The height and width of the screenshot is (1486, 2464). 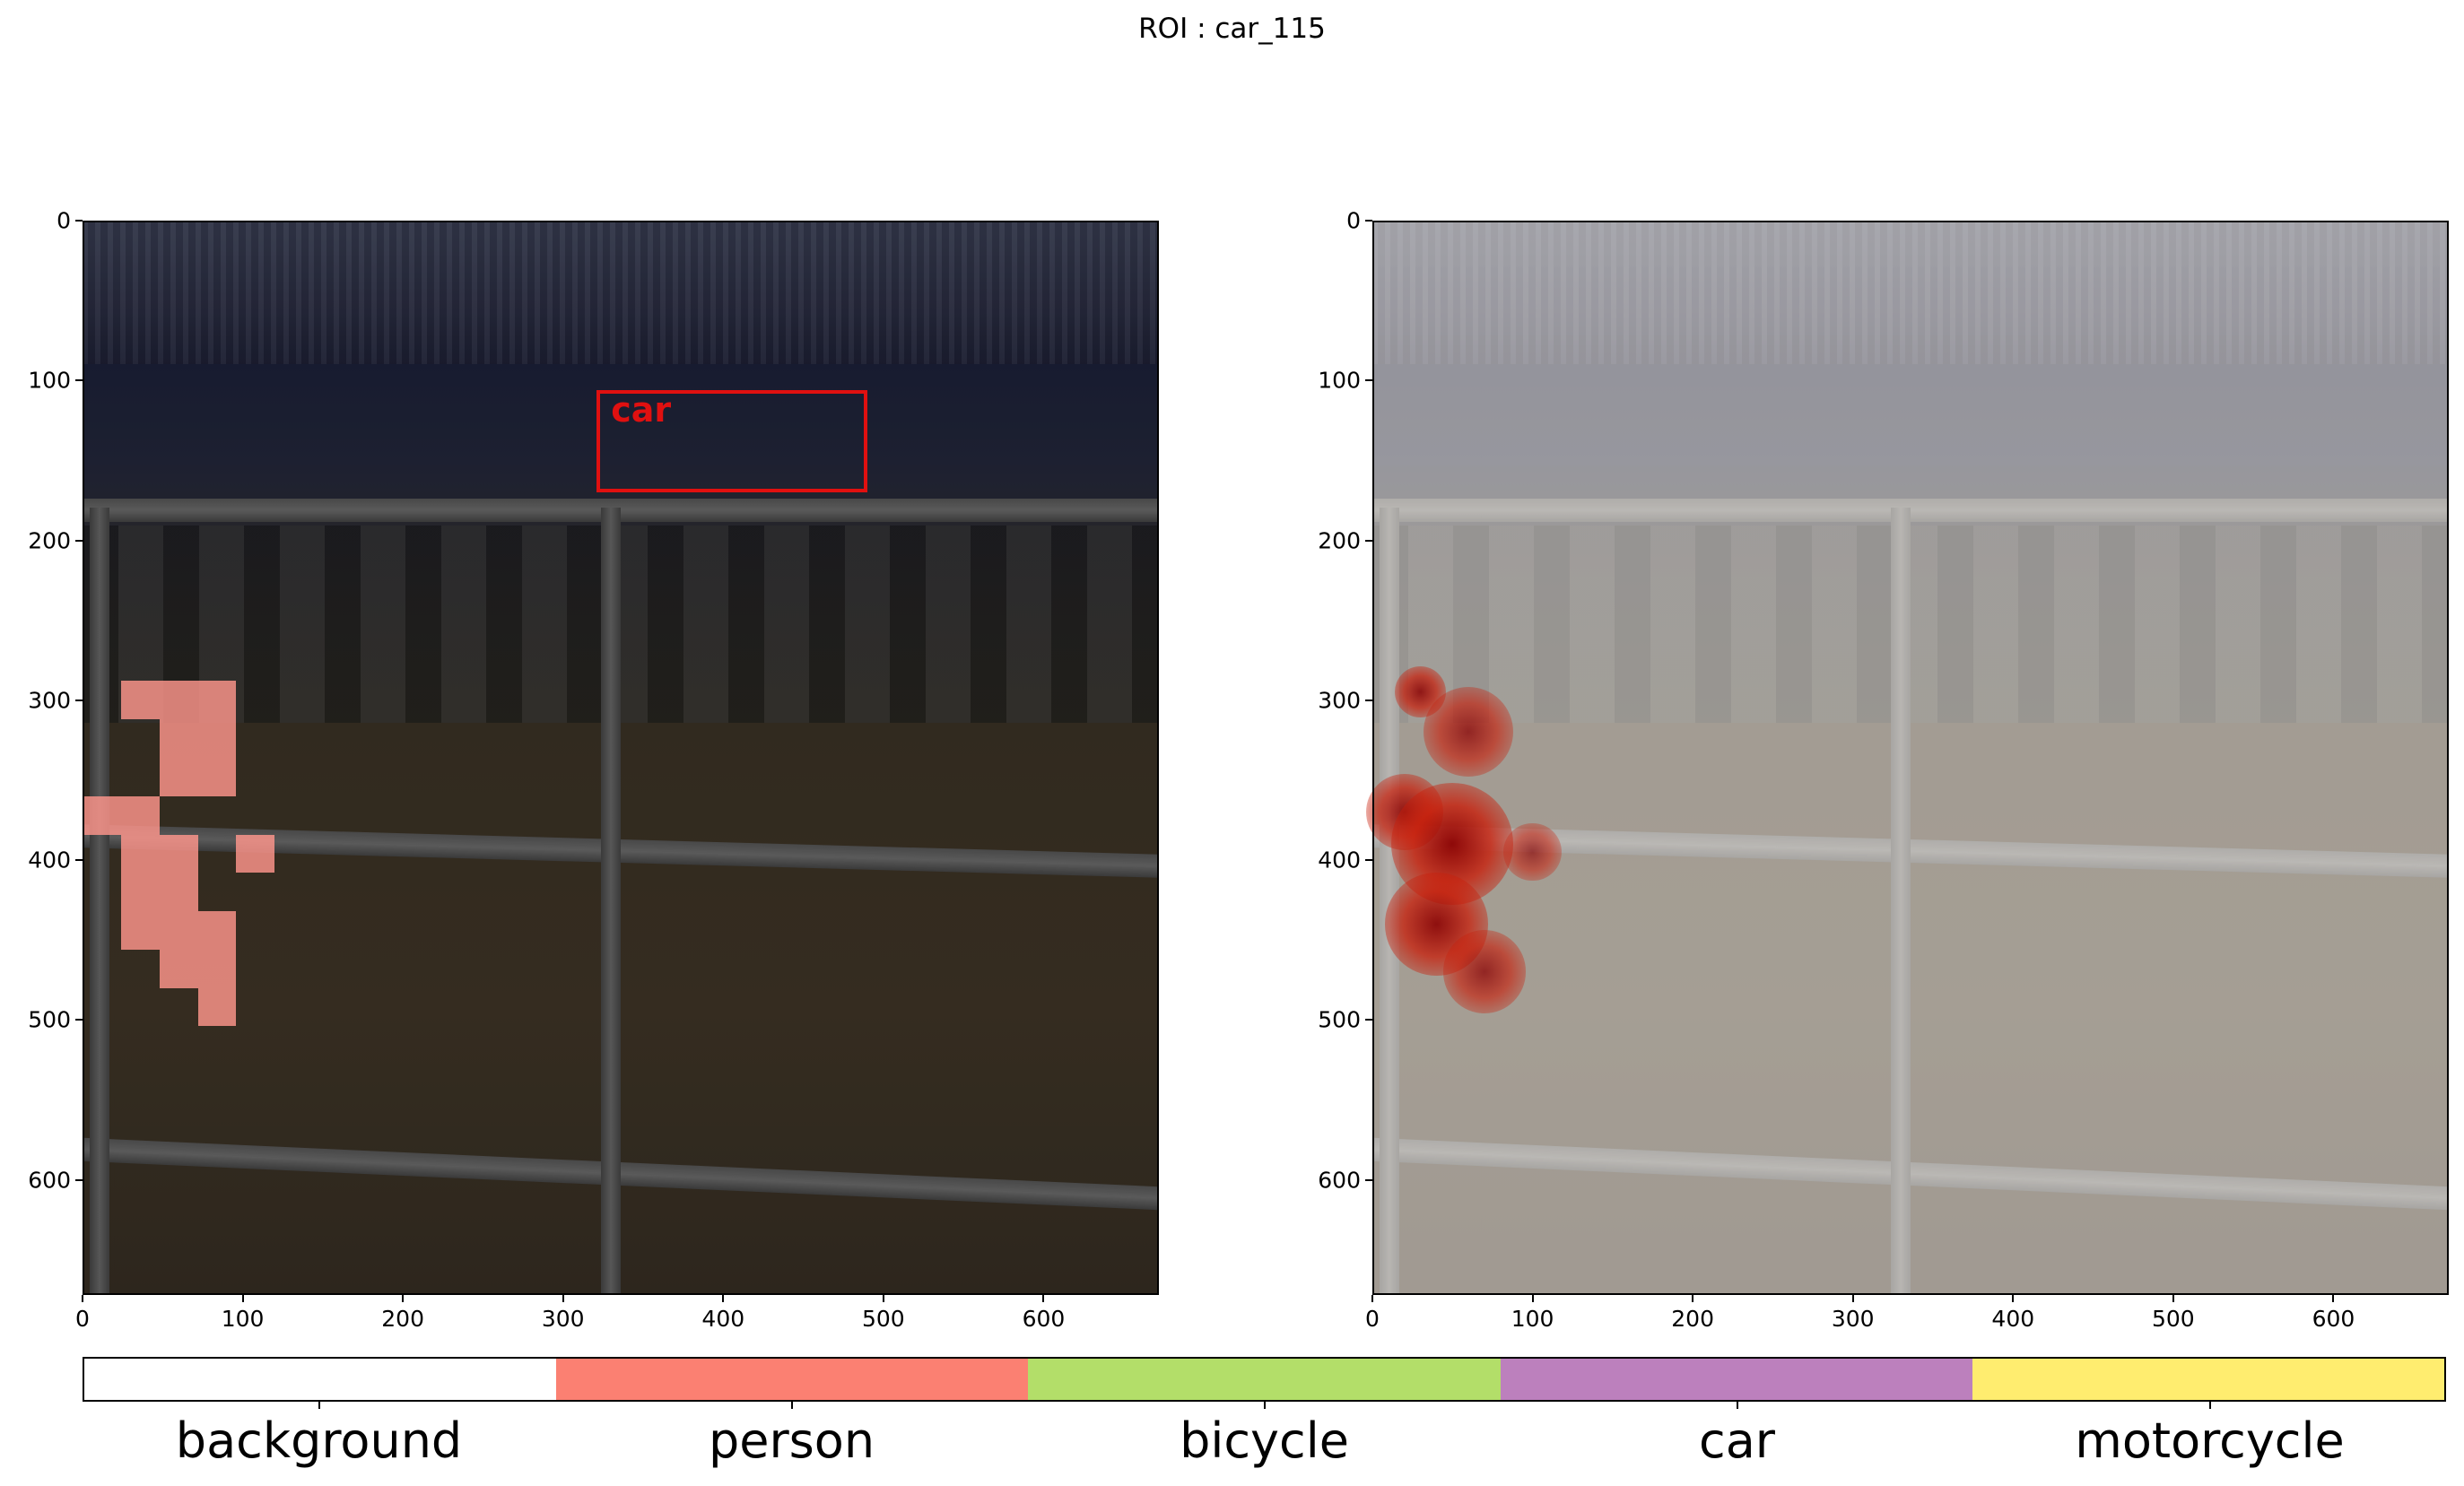 What do you see at coordinates (2210, 1440) in the screenshot?
I see `colorbar-label-motorcycle: motorcycle` at bounding box center [2210, 1440].